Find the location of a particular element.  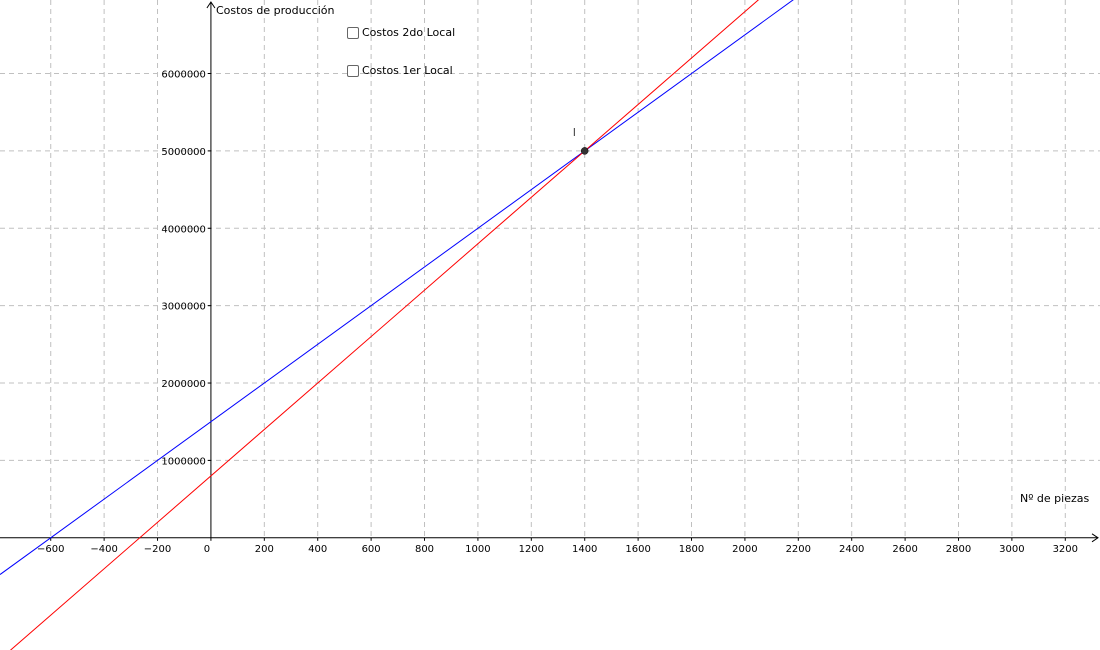

checkbox-costos-2do-local: Costos 2do Local is located at coordinates (401, 32).